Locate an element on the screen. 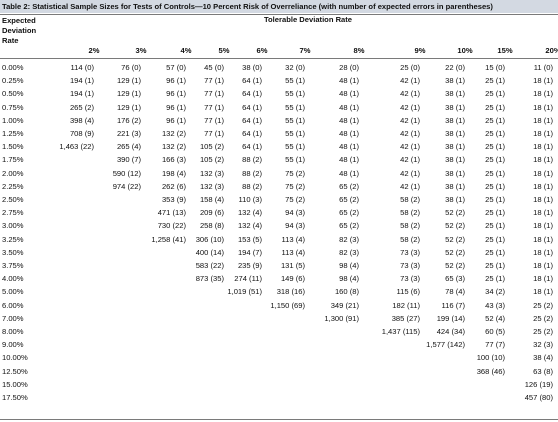 The width and height of the screenshot is (558, 422). sample-size-cell: 22 (0) is located at coordinates (455, 67).